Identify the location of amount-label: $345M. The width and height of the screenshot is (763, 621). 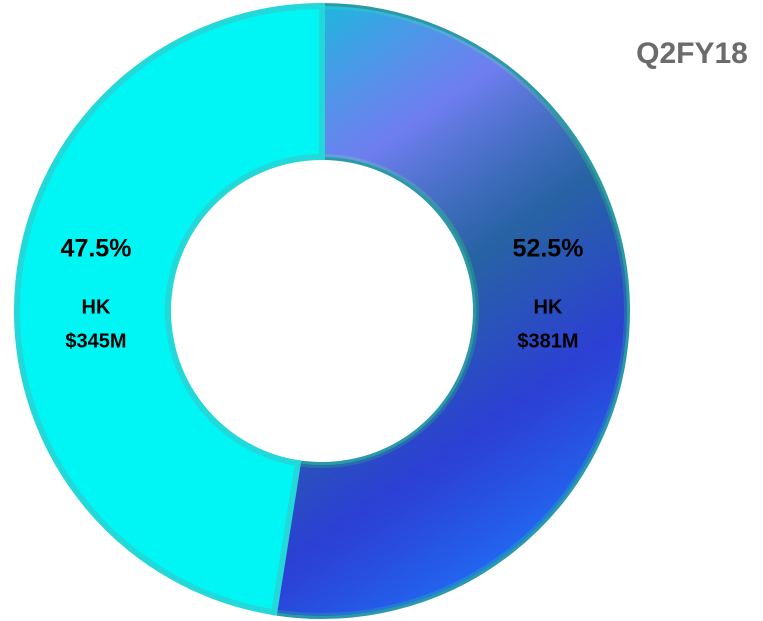
(95, 341).